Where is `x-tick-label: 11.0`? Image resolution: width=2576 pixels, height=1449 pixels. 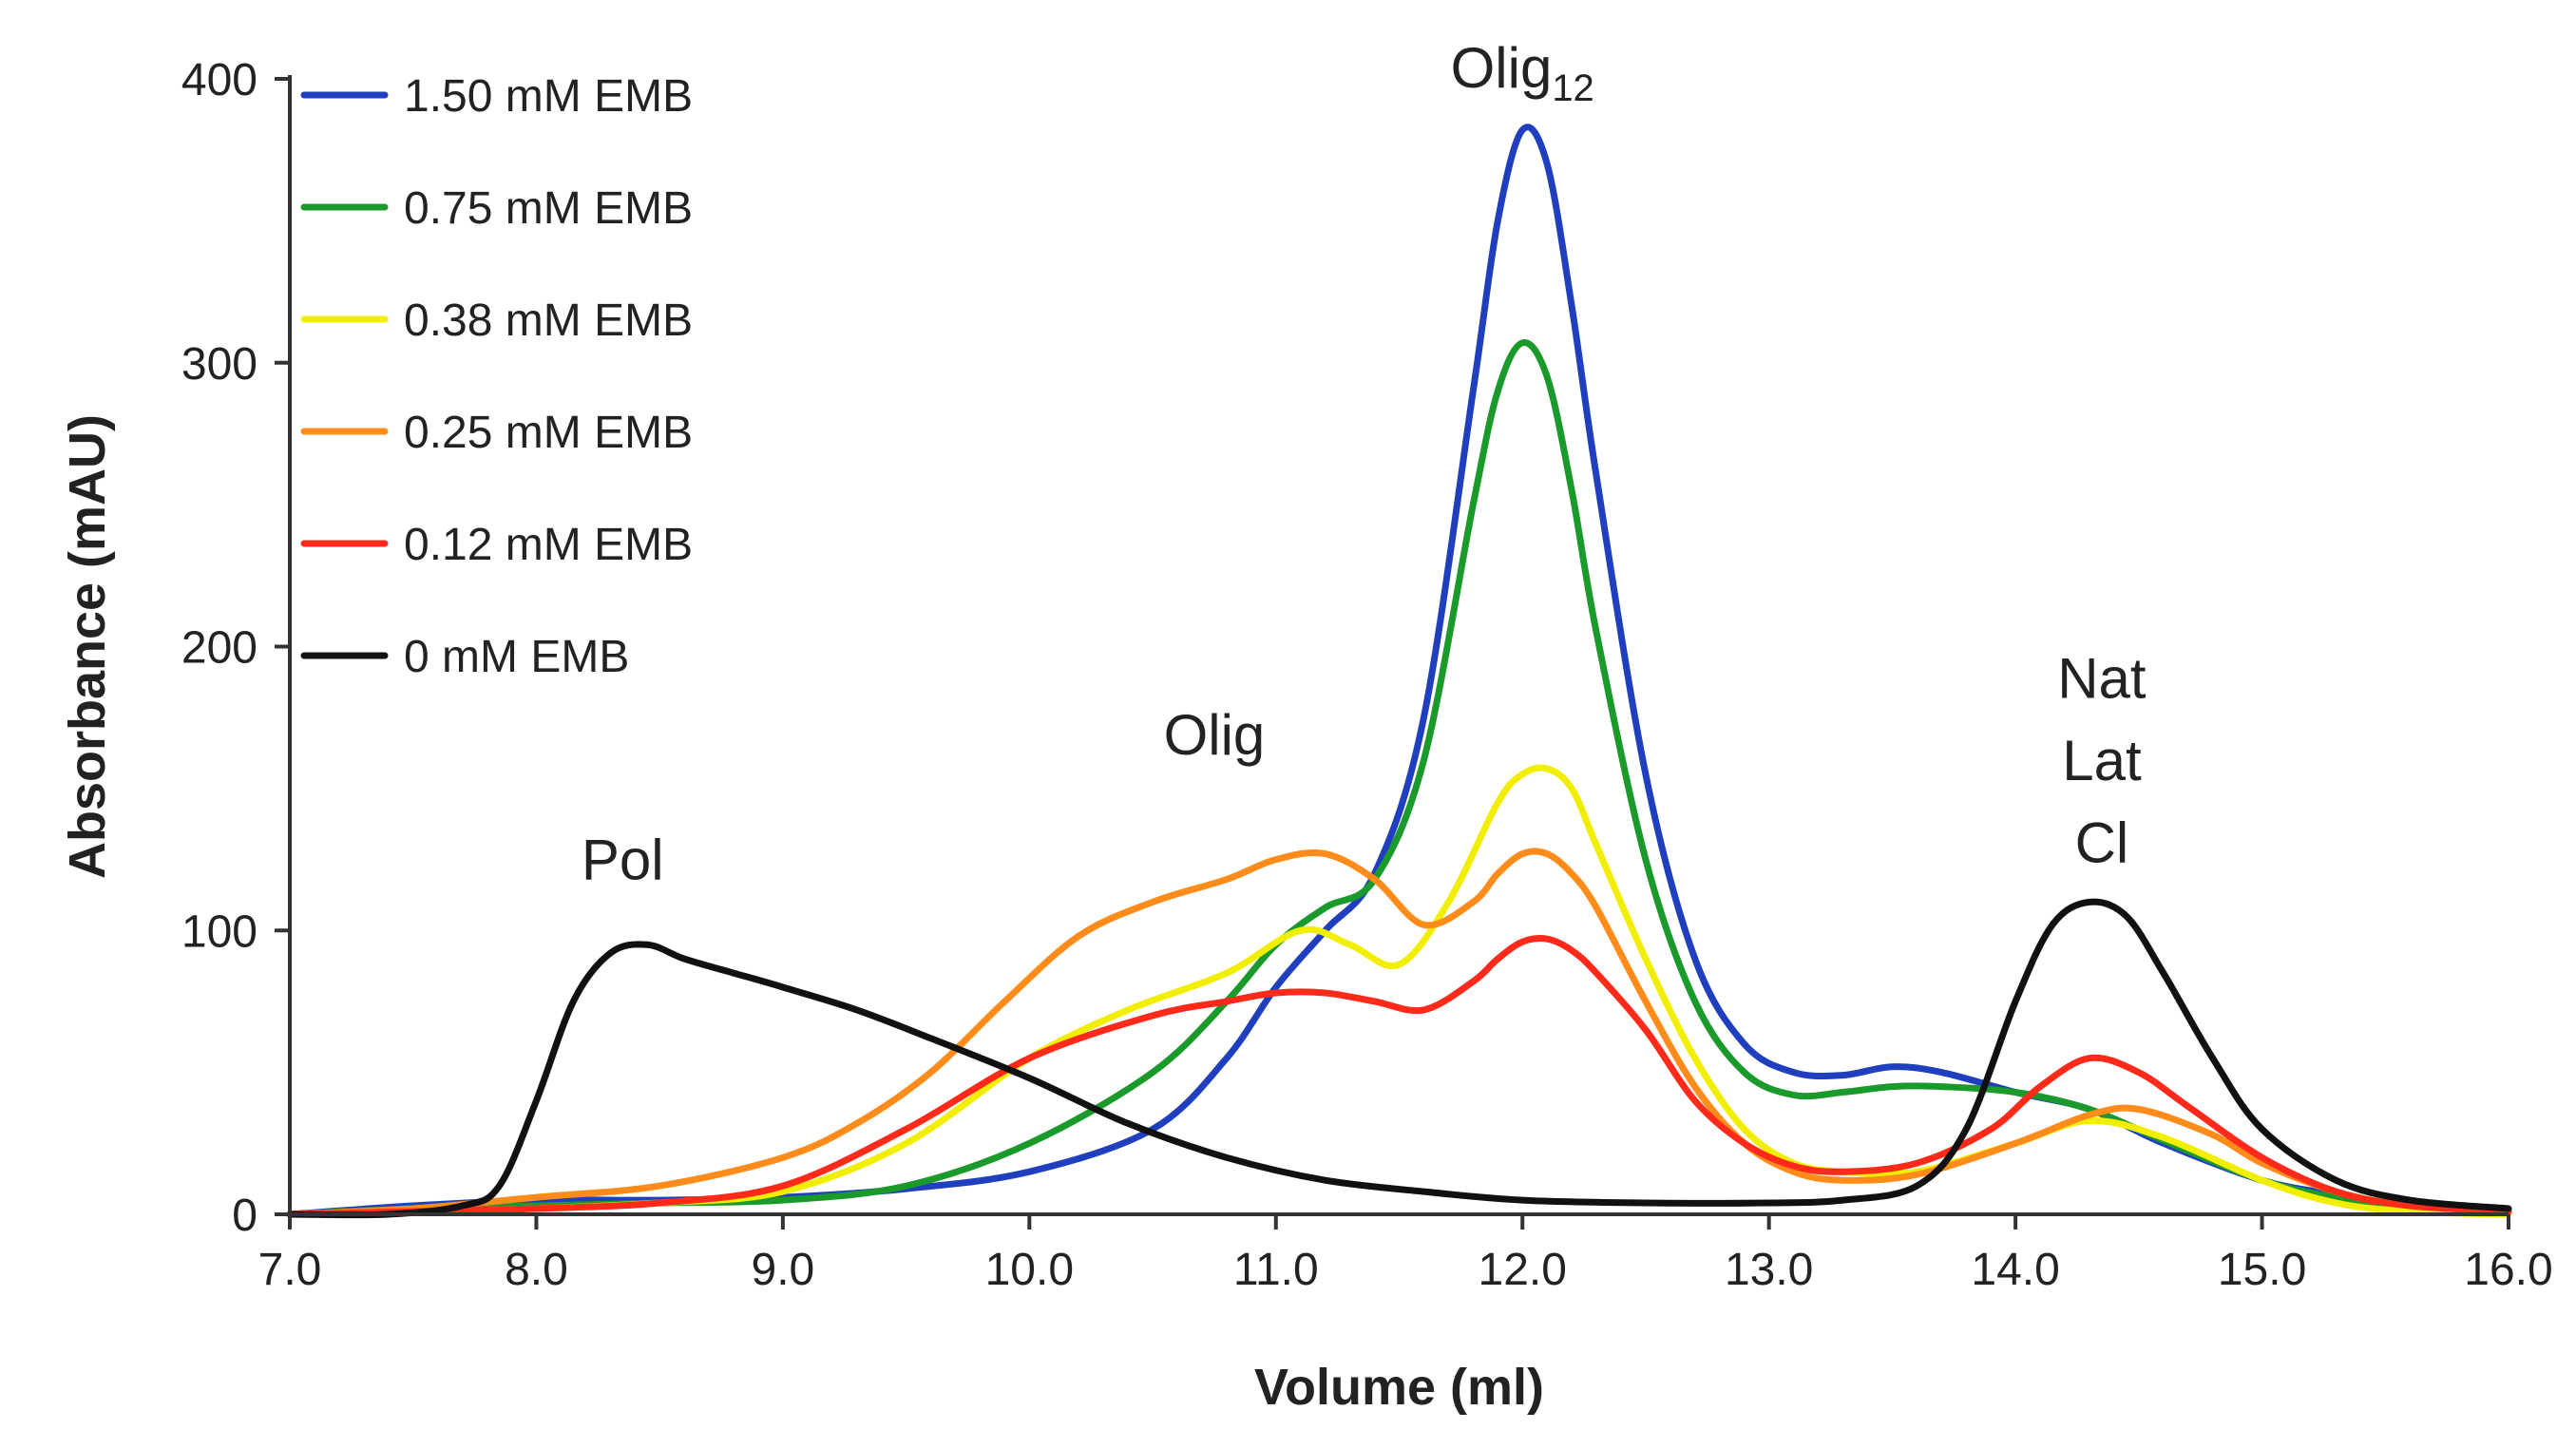 x-tick-label: 11.0 is located at coordinates (1276, 1270).